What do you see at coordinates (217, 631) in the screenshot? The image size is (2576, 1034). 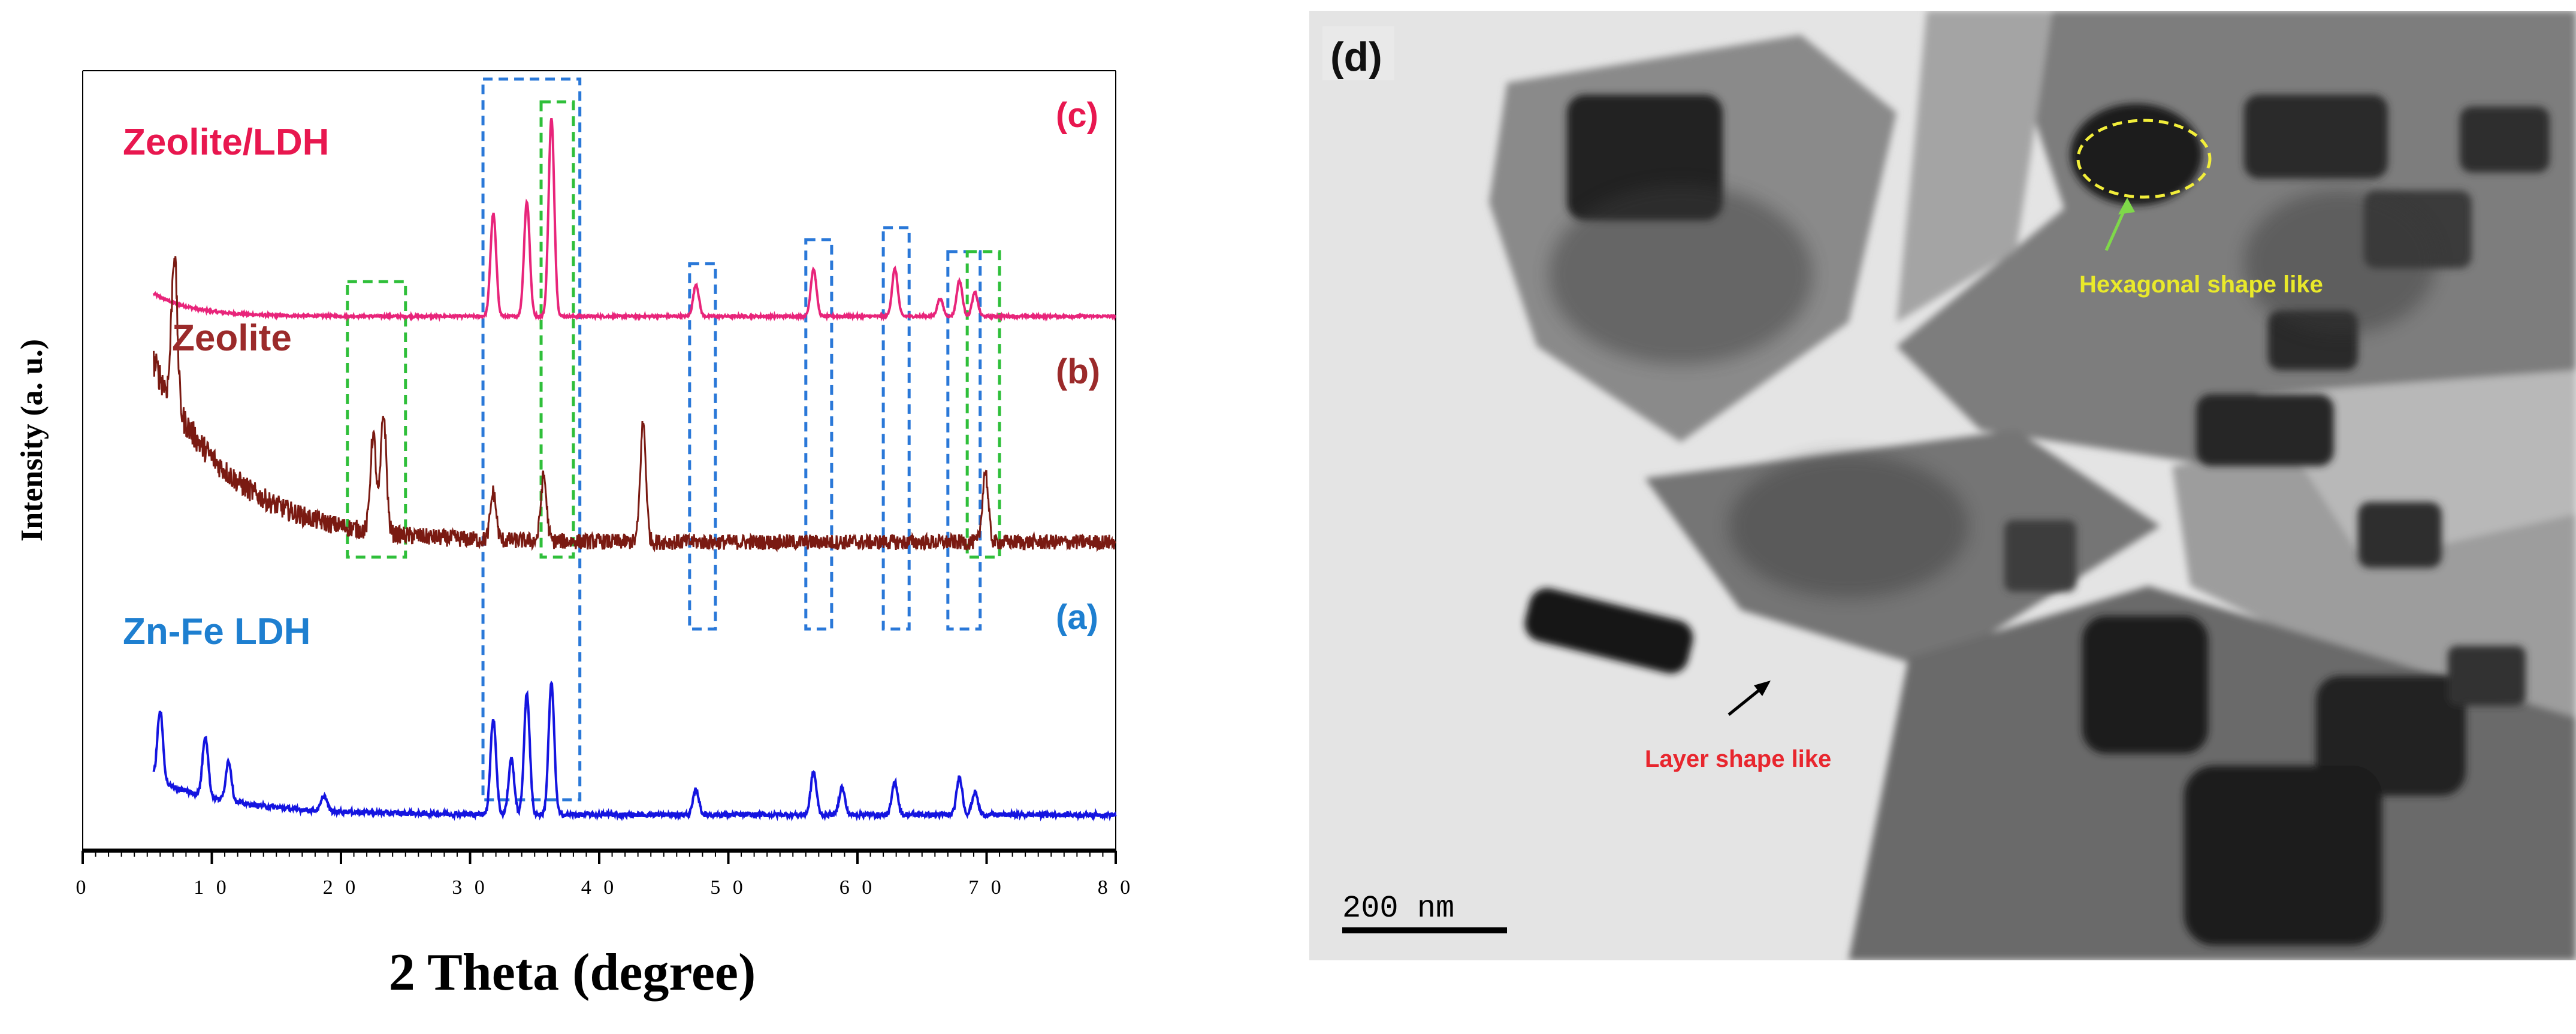 I see `series-label-zn-fe-ldh: Zn-Fe LDH` at bounding box center [217, 631].